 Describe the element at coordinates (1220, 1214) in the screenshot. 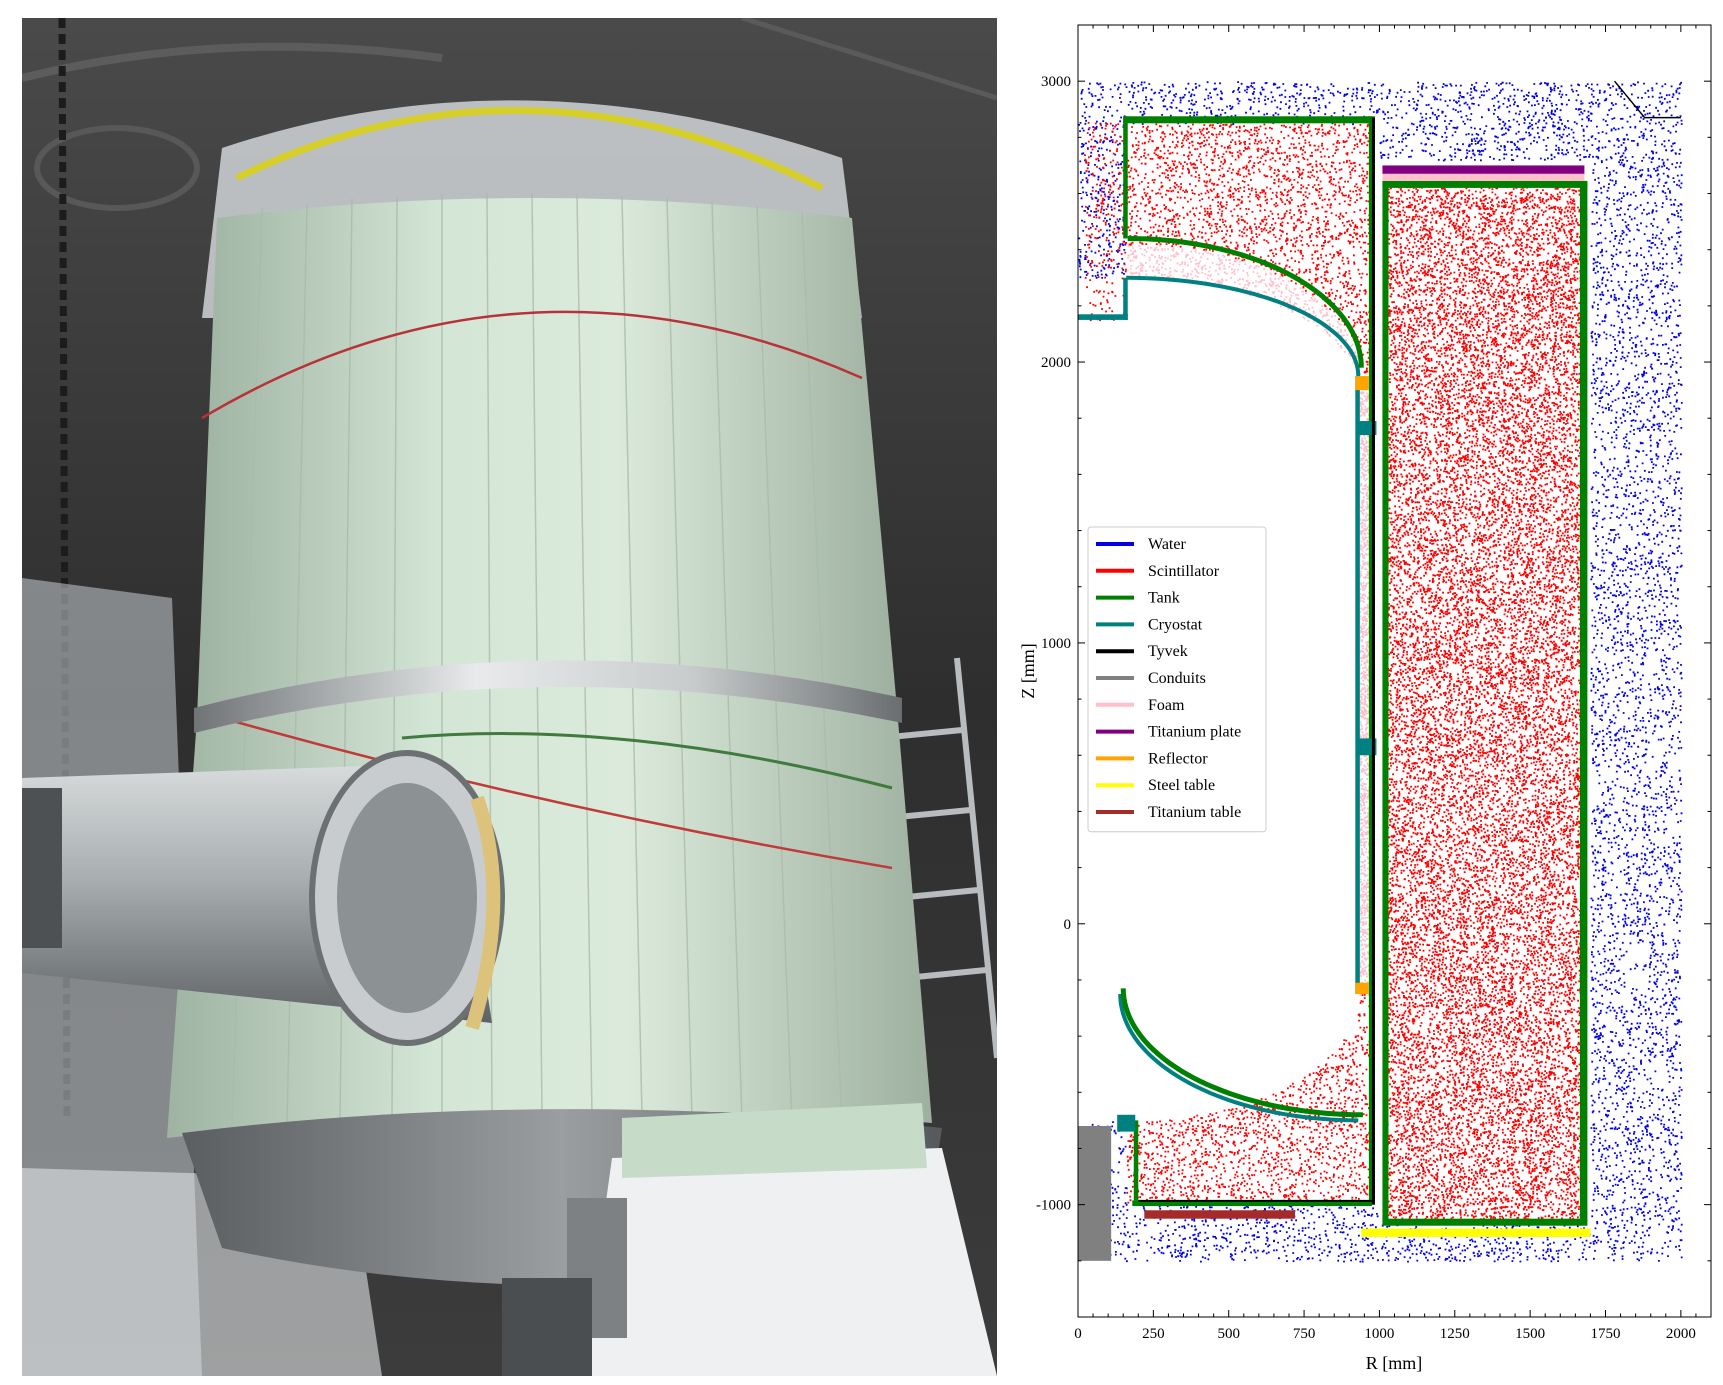

I see `titanium-table` at that location.